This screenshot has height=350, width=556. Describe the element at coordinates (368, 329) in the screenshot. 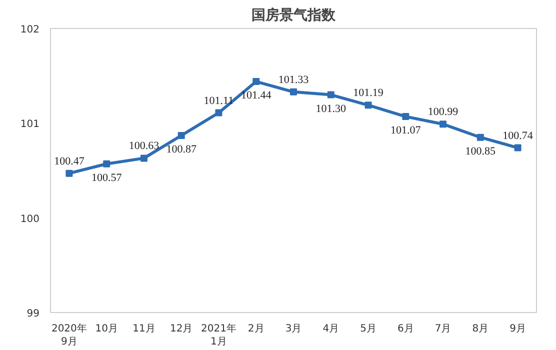

I see `x-tick-label: 5月` at that location.